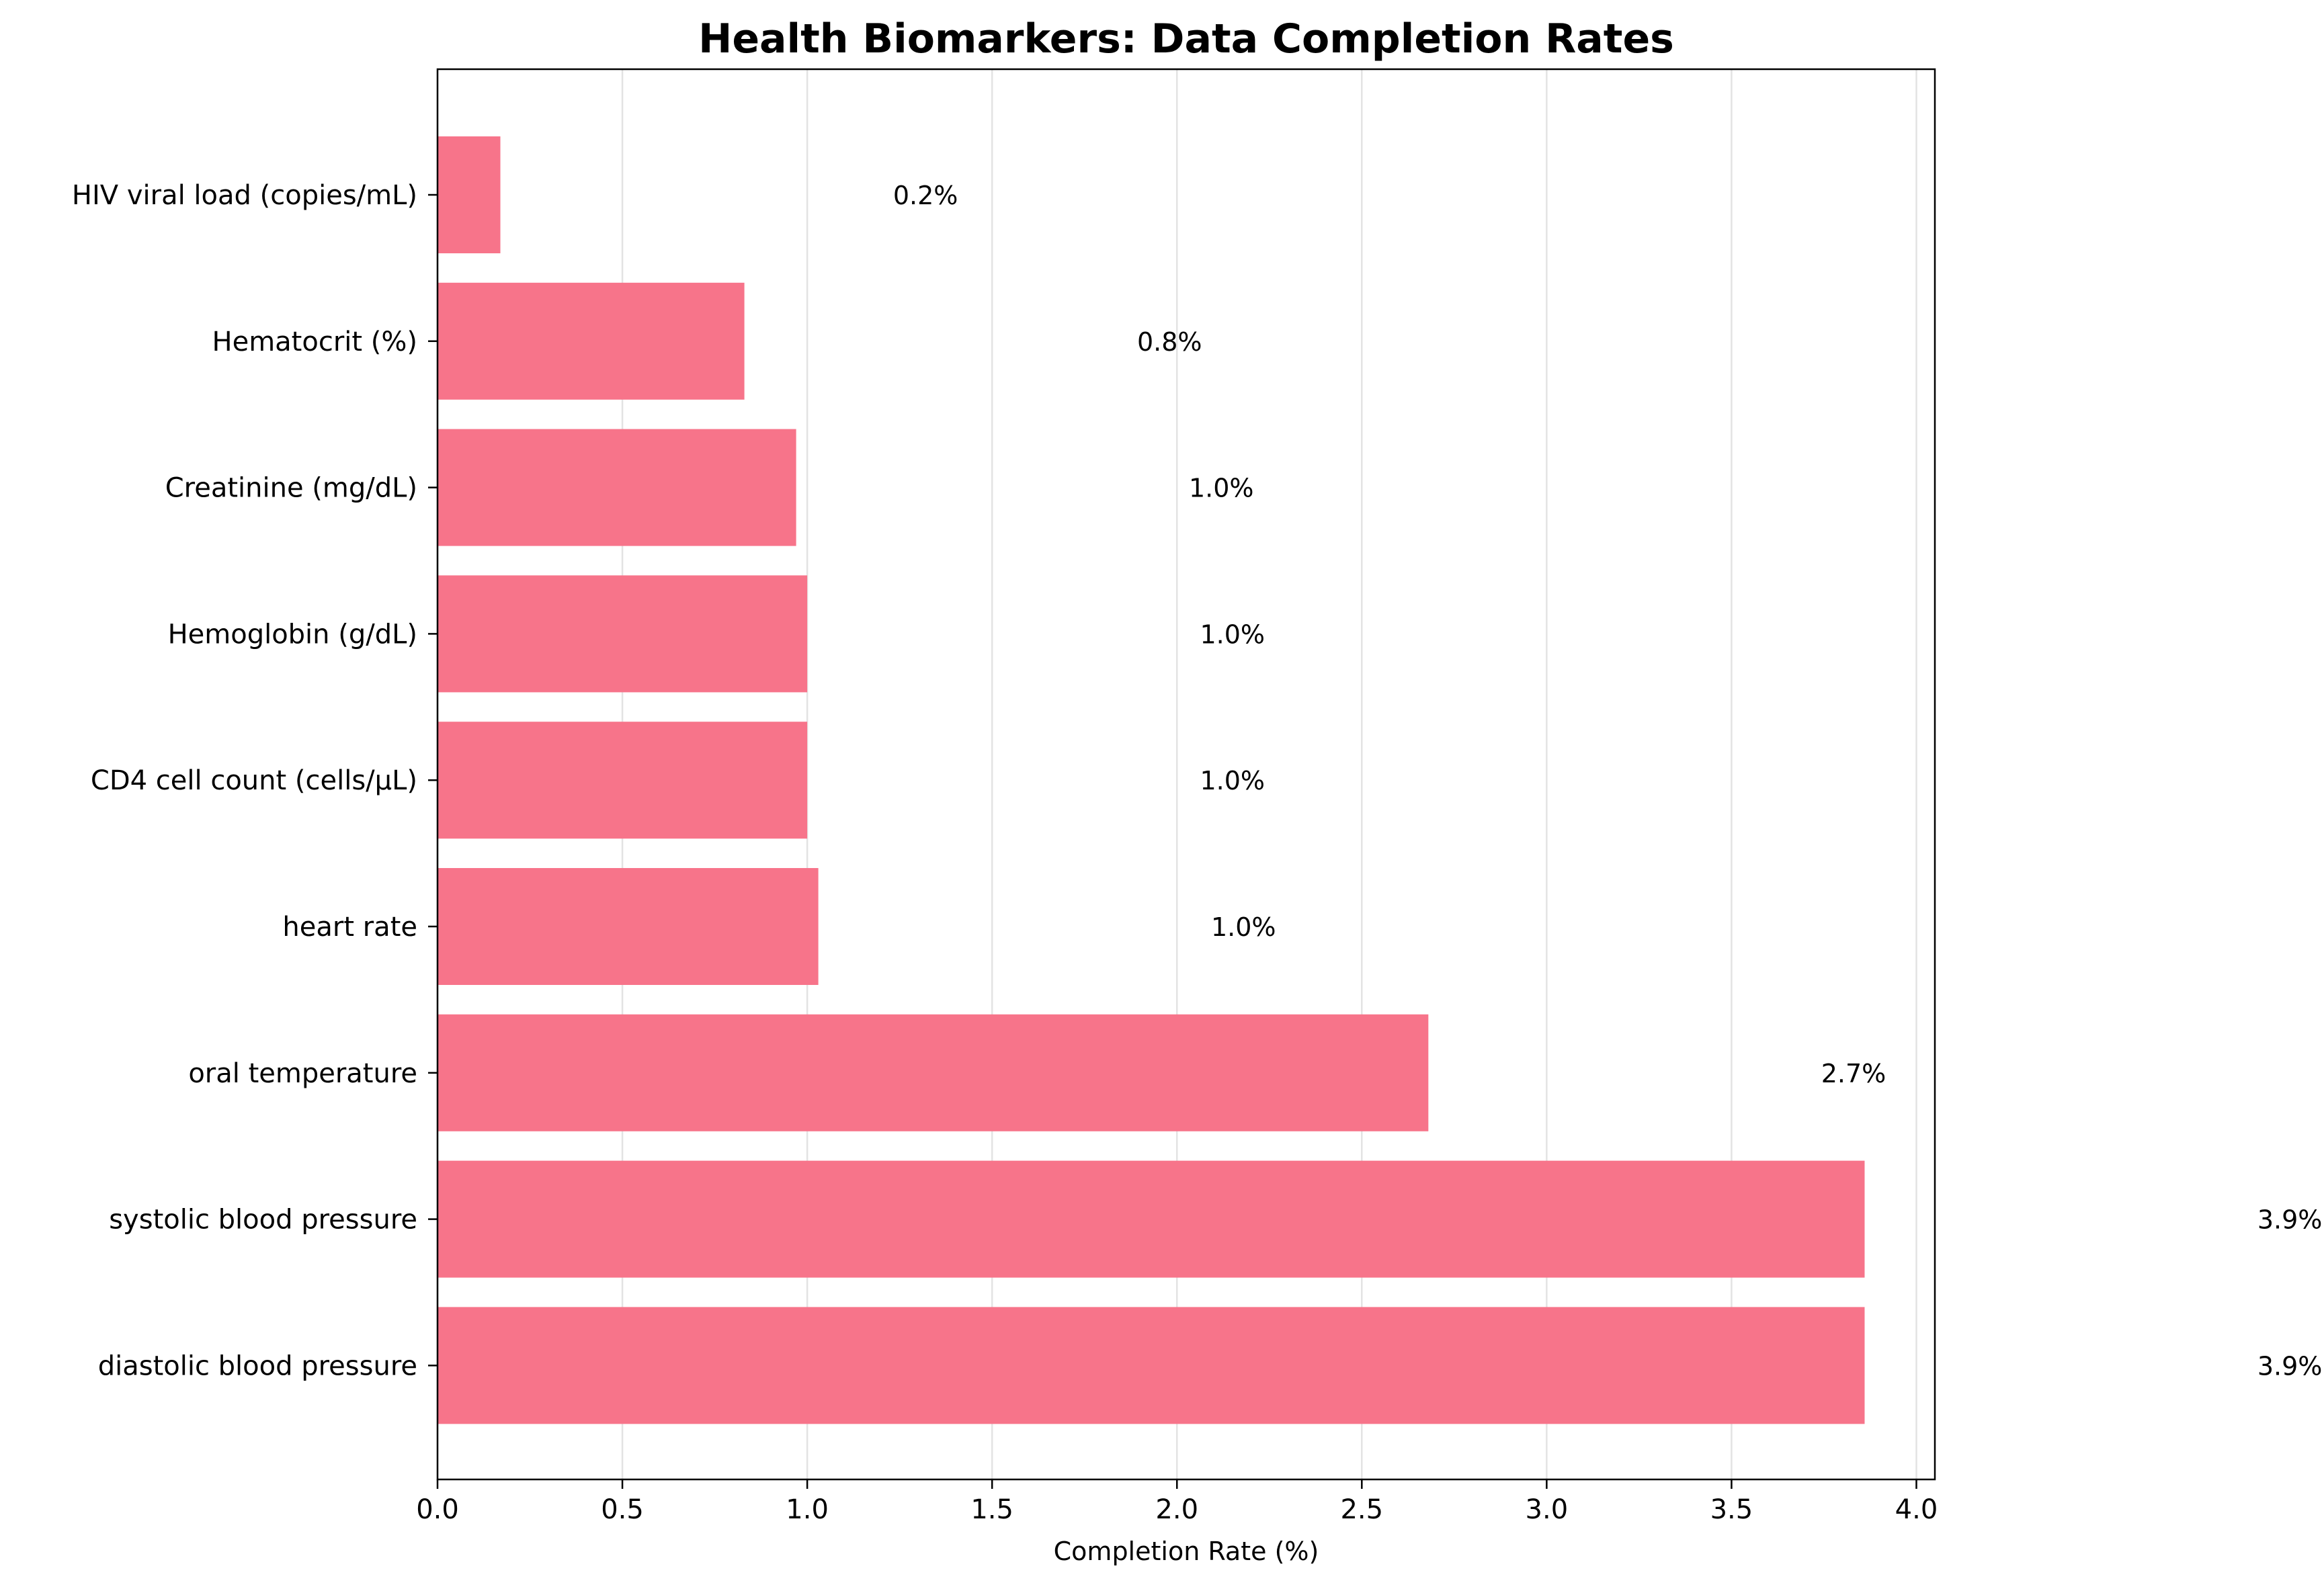 Image resolution: width=2324 pixels, height=1595 pixels. What do you see at coordinates (1732, 1509) in the screenshot?
I see `x-tick-label: 3.5` at bounding box center [1732, 1509].